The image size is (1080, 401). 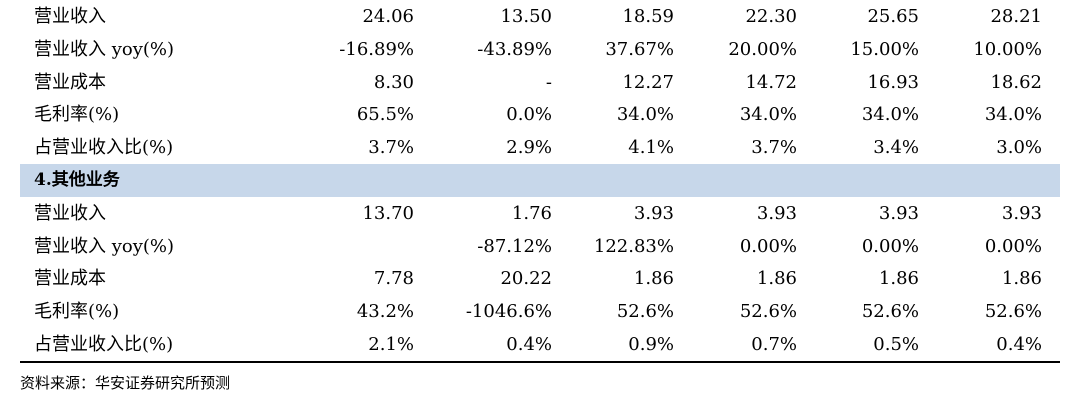 I want to click on source-note: 资料来源：华安证券研究所预测, so click(x=125, y=383).